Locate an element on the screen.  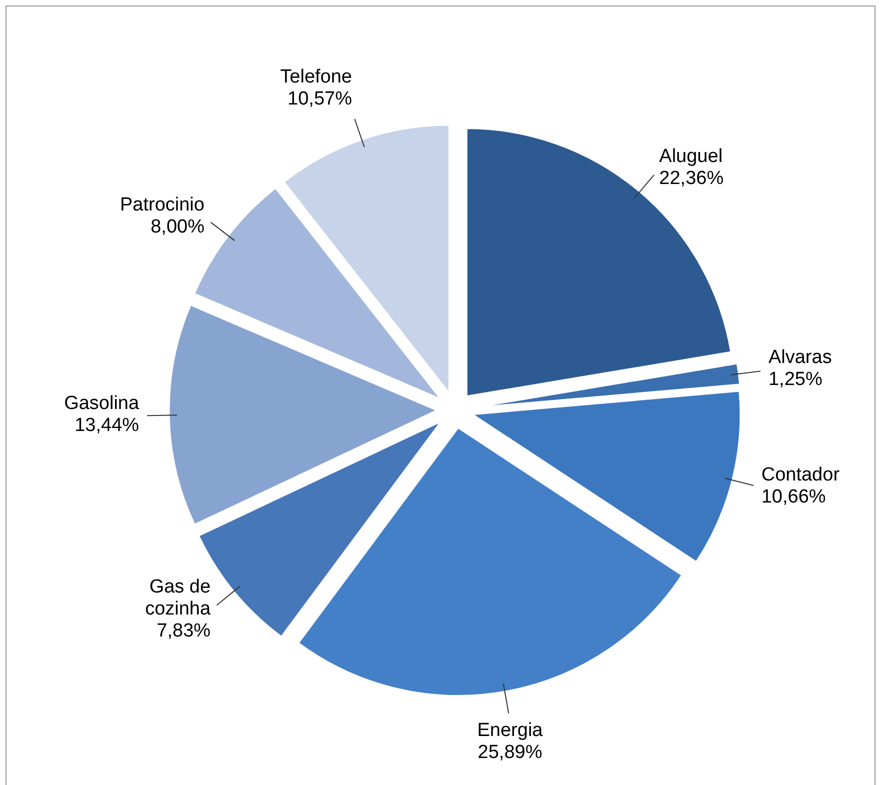
data-label: 8,00% is located at coordinates (177, 227).